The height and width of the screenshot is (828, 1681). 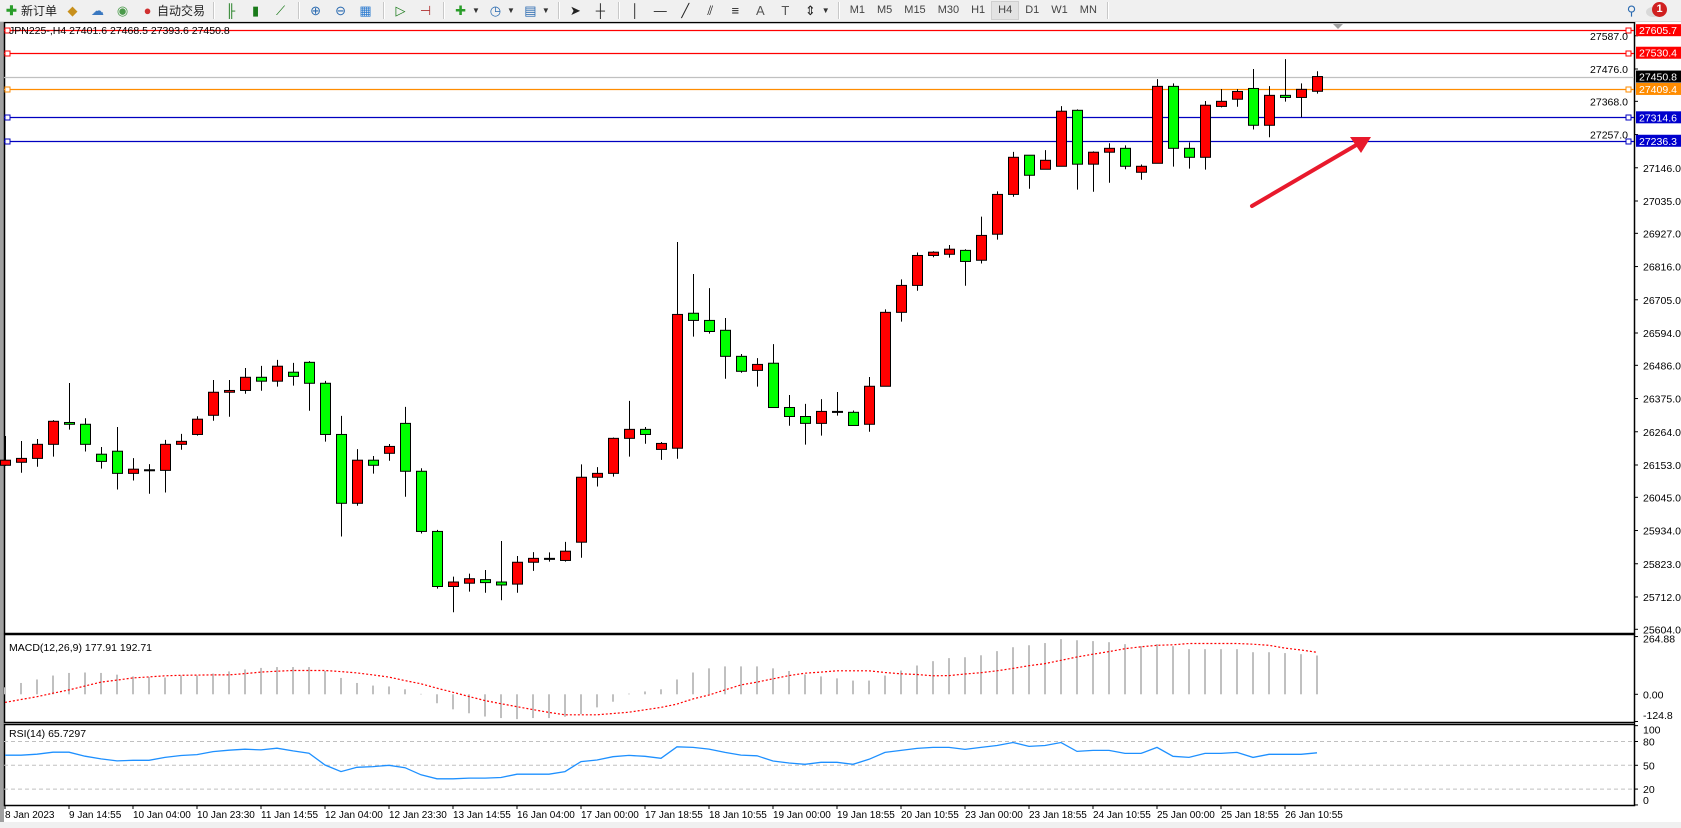 I want to click on trendline-button: ╱, so click(x=686, y=10).